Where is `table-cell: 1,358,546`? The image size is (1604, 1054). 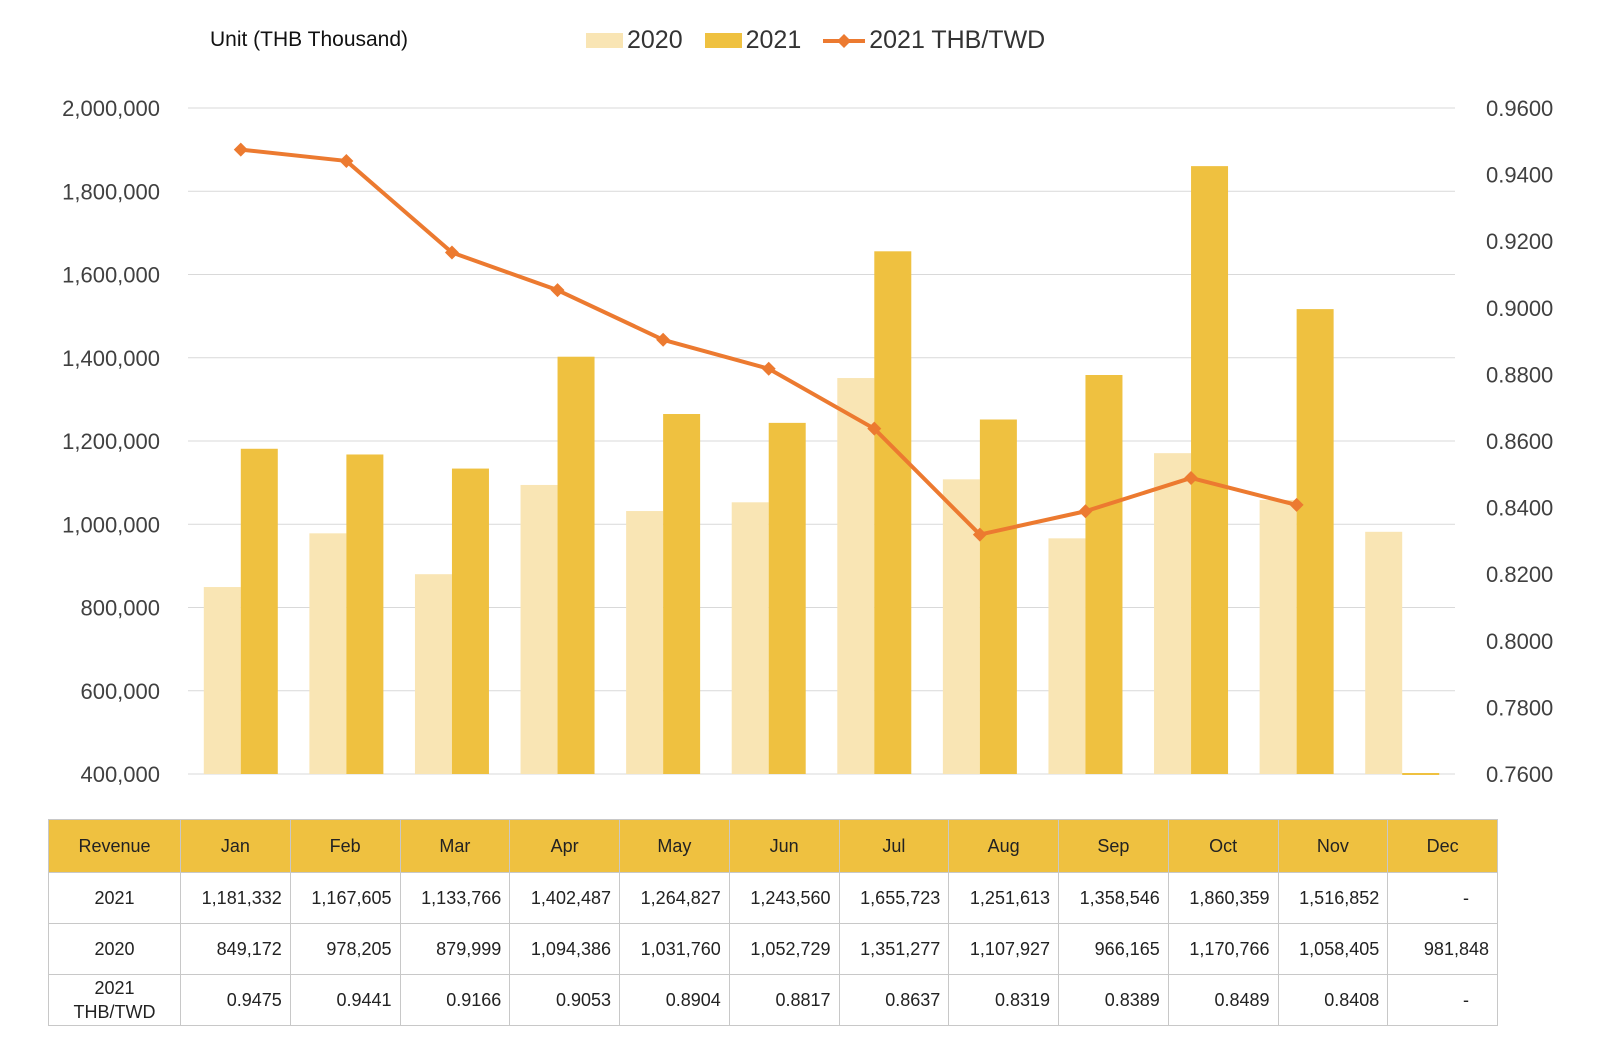 table-cell: 1,358,546 is located at coordinates (1113, 898).